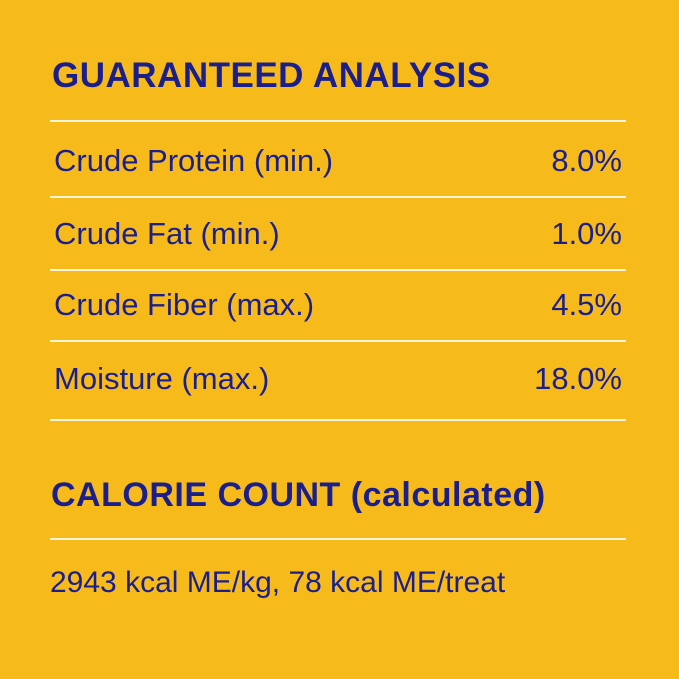  I want to click on row-label: Crude Fat (min.), so click(167, 233).